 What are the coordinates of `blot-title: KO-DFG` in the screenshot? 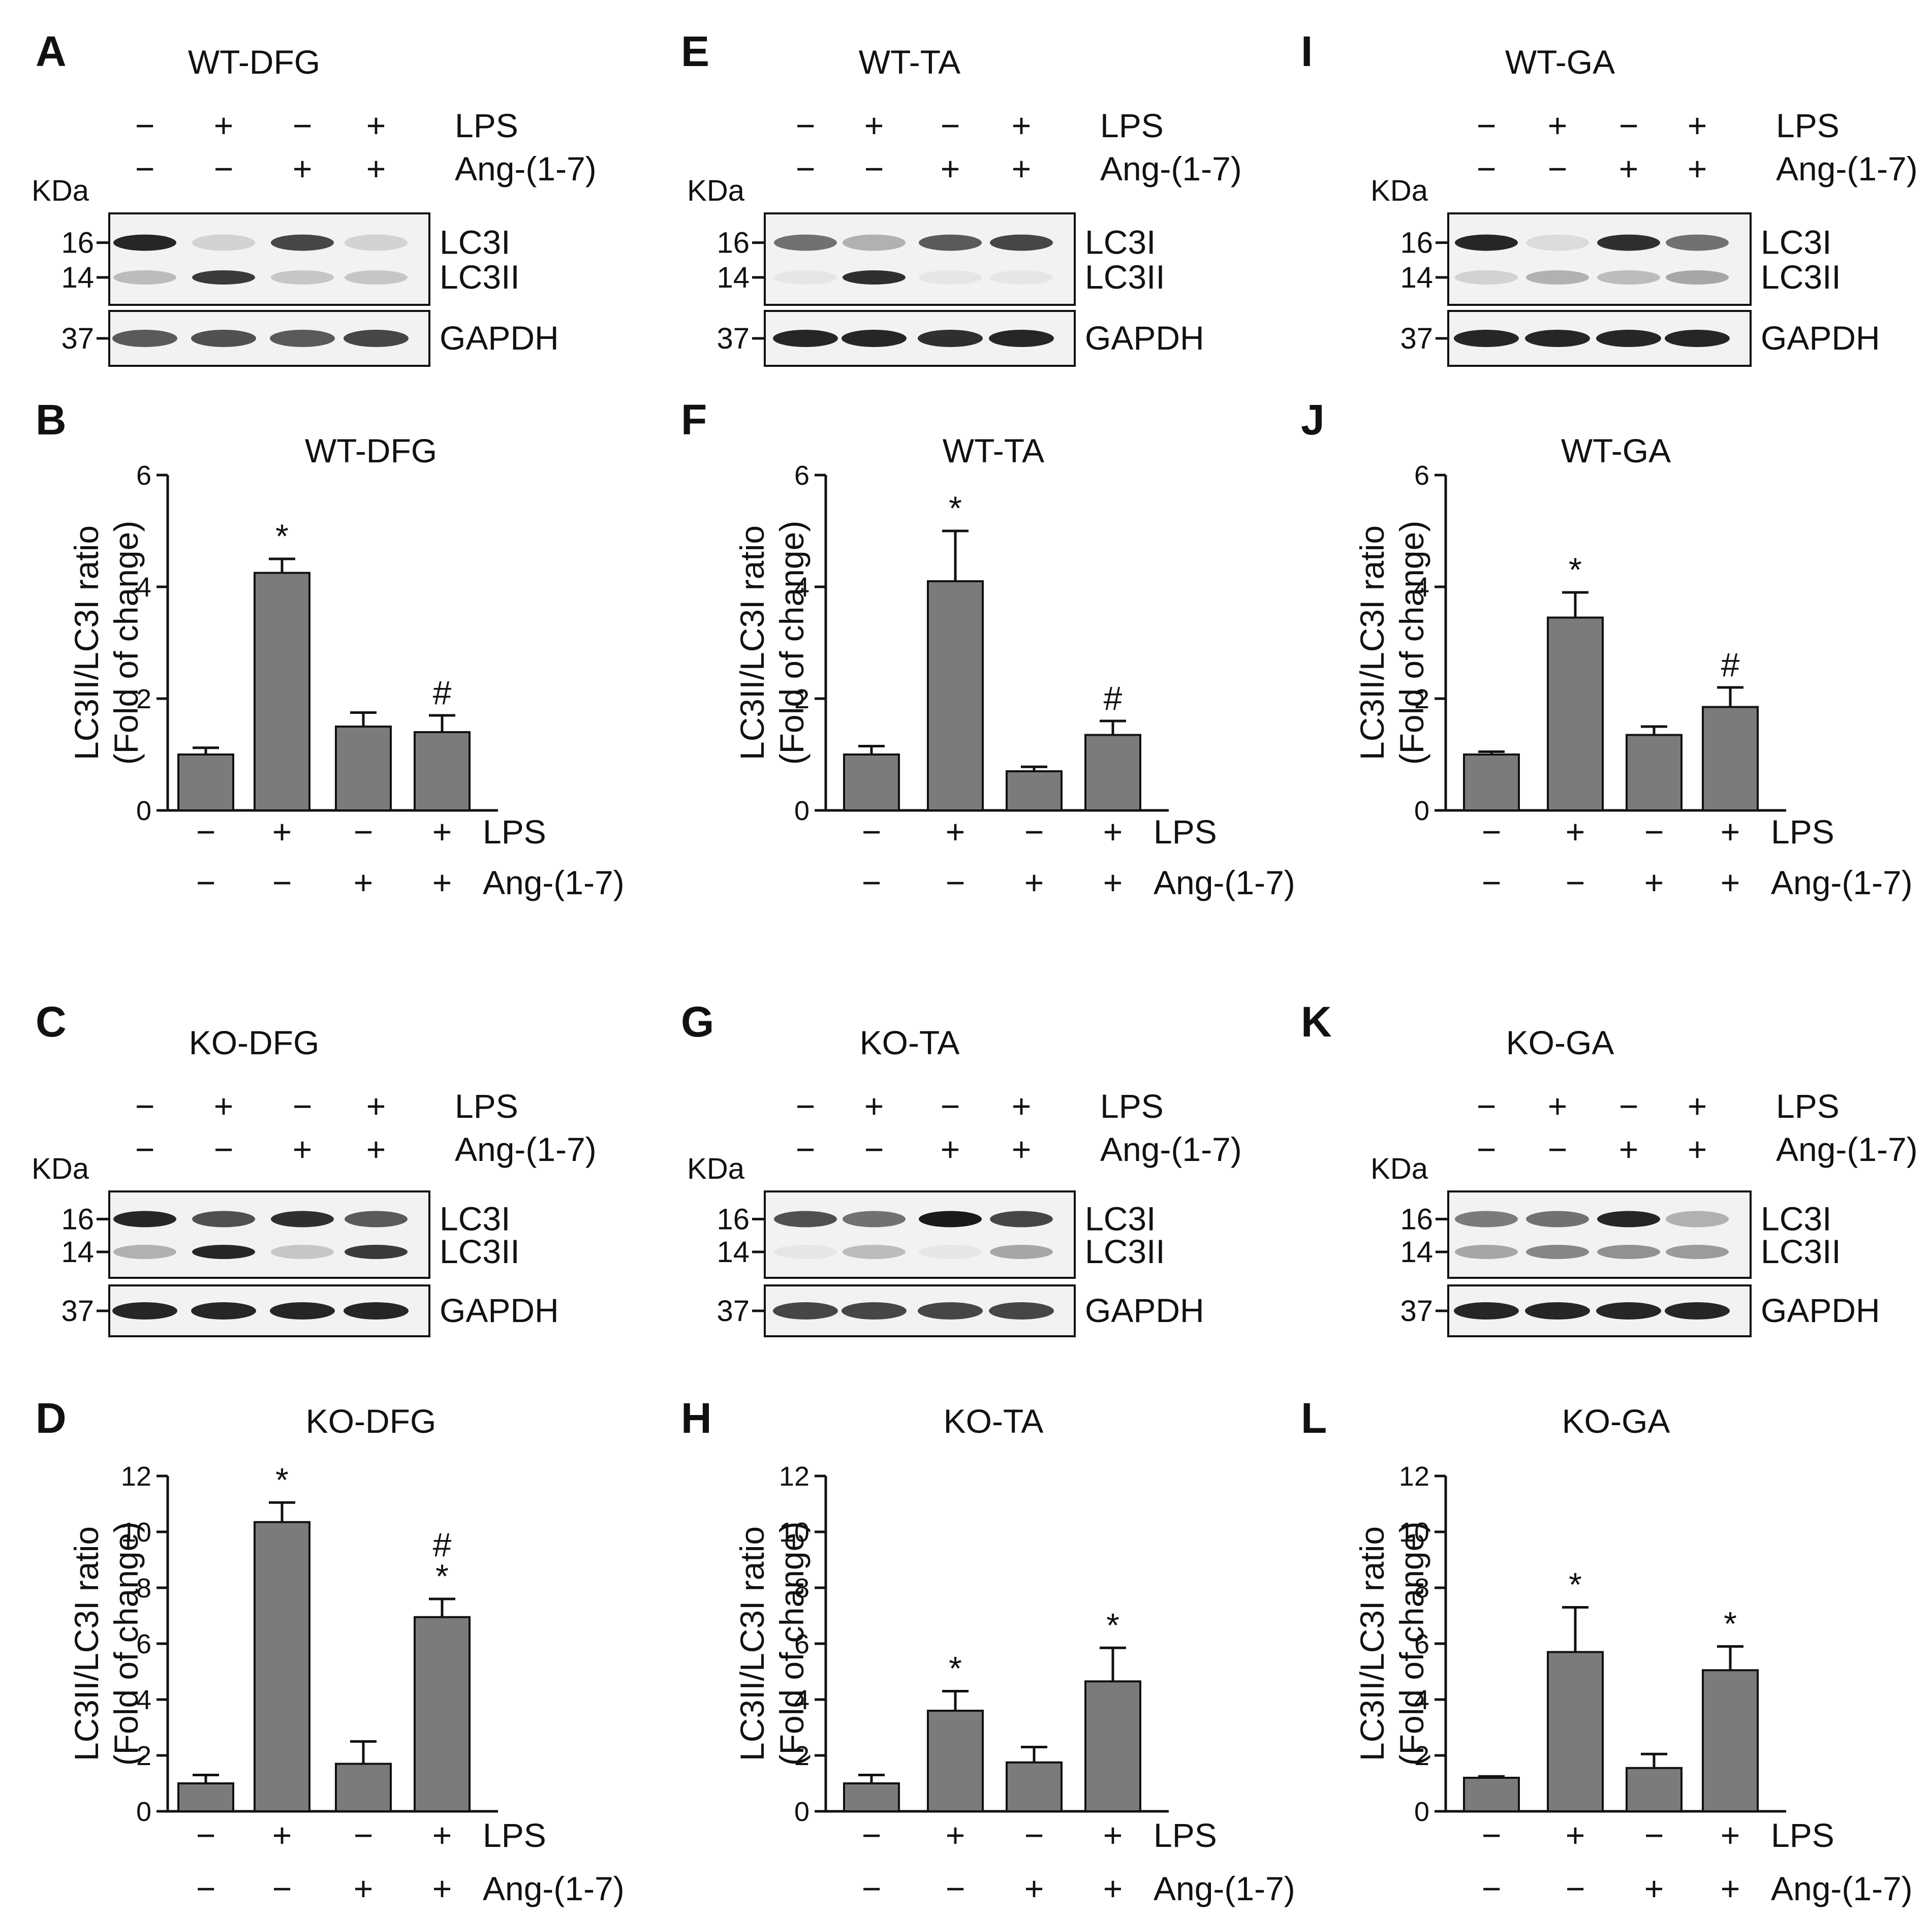 It's located at (255, 1042).